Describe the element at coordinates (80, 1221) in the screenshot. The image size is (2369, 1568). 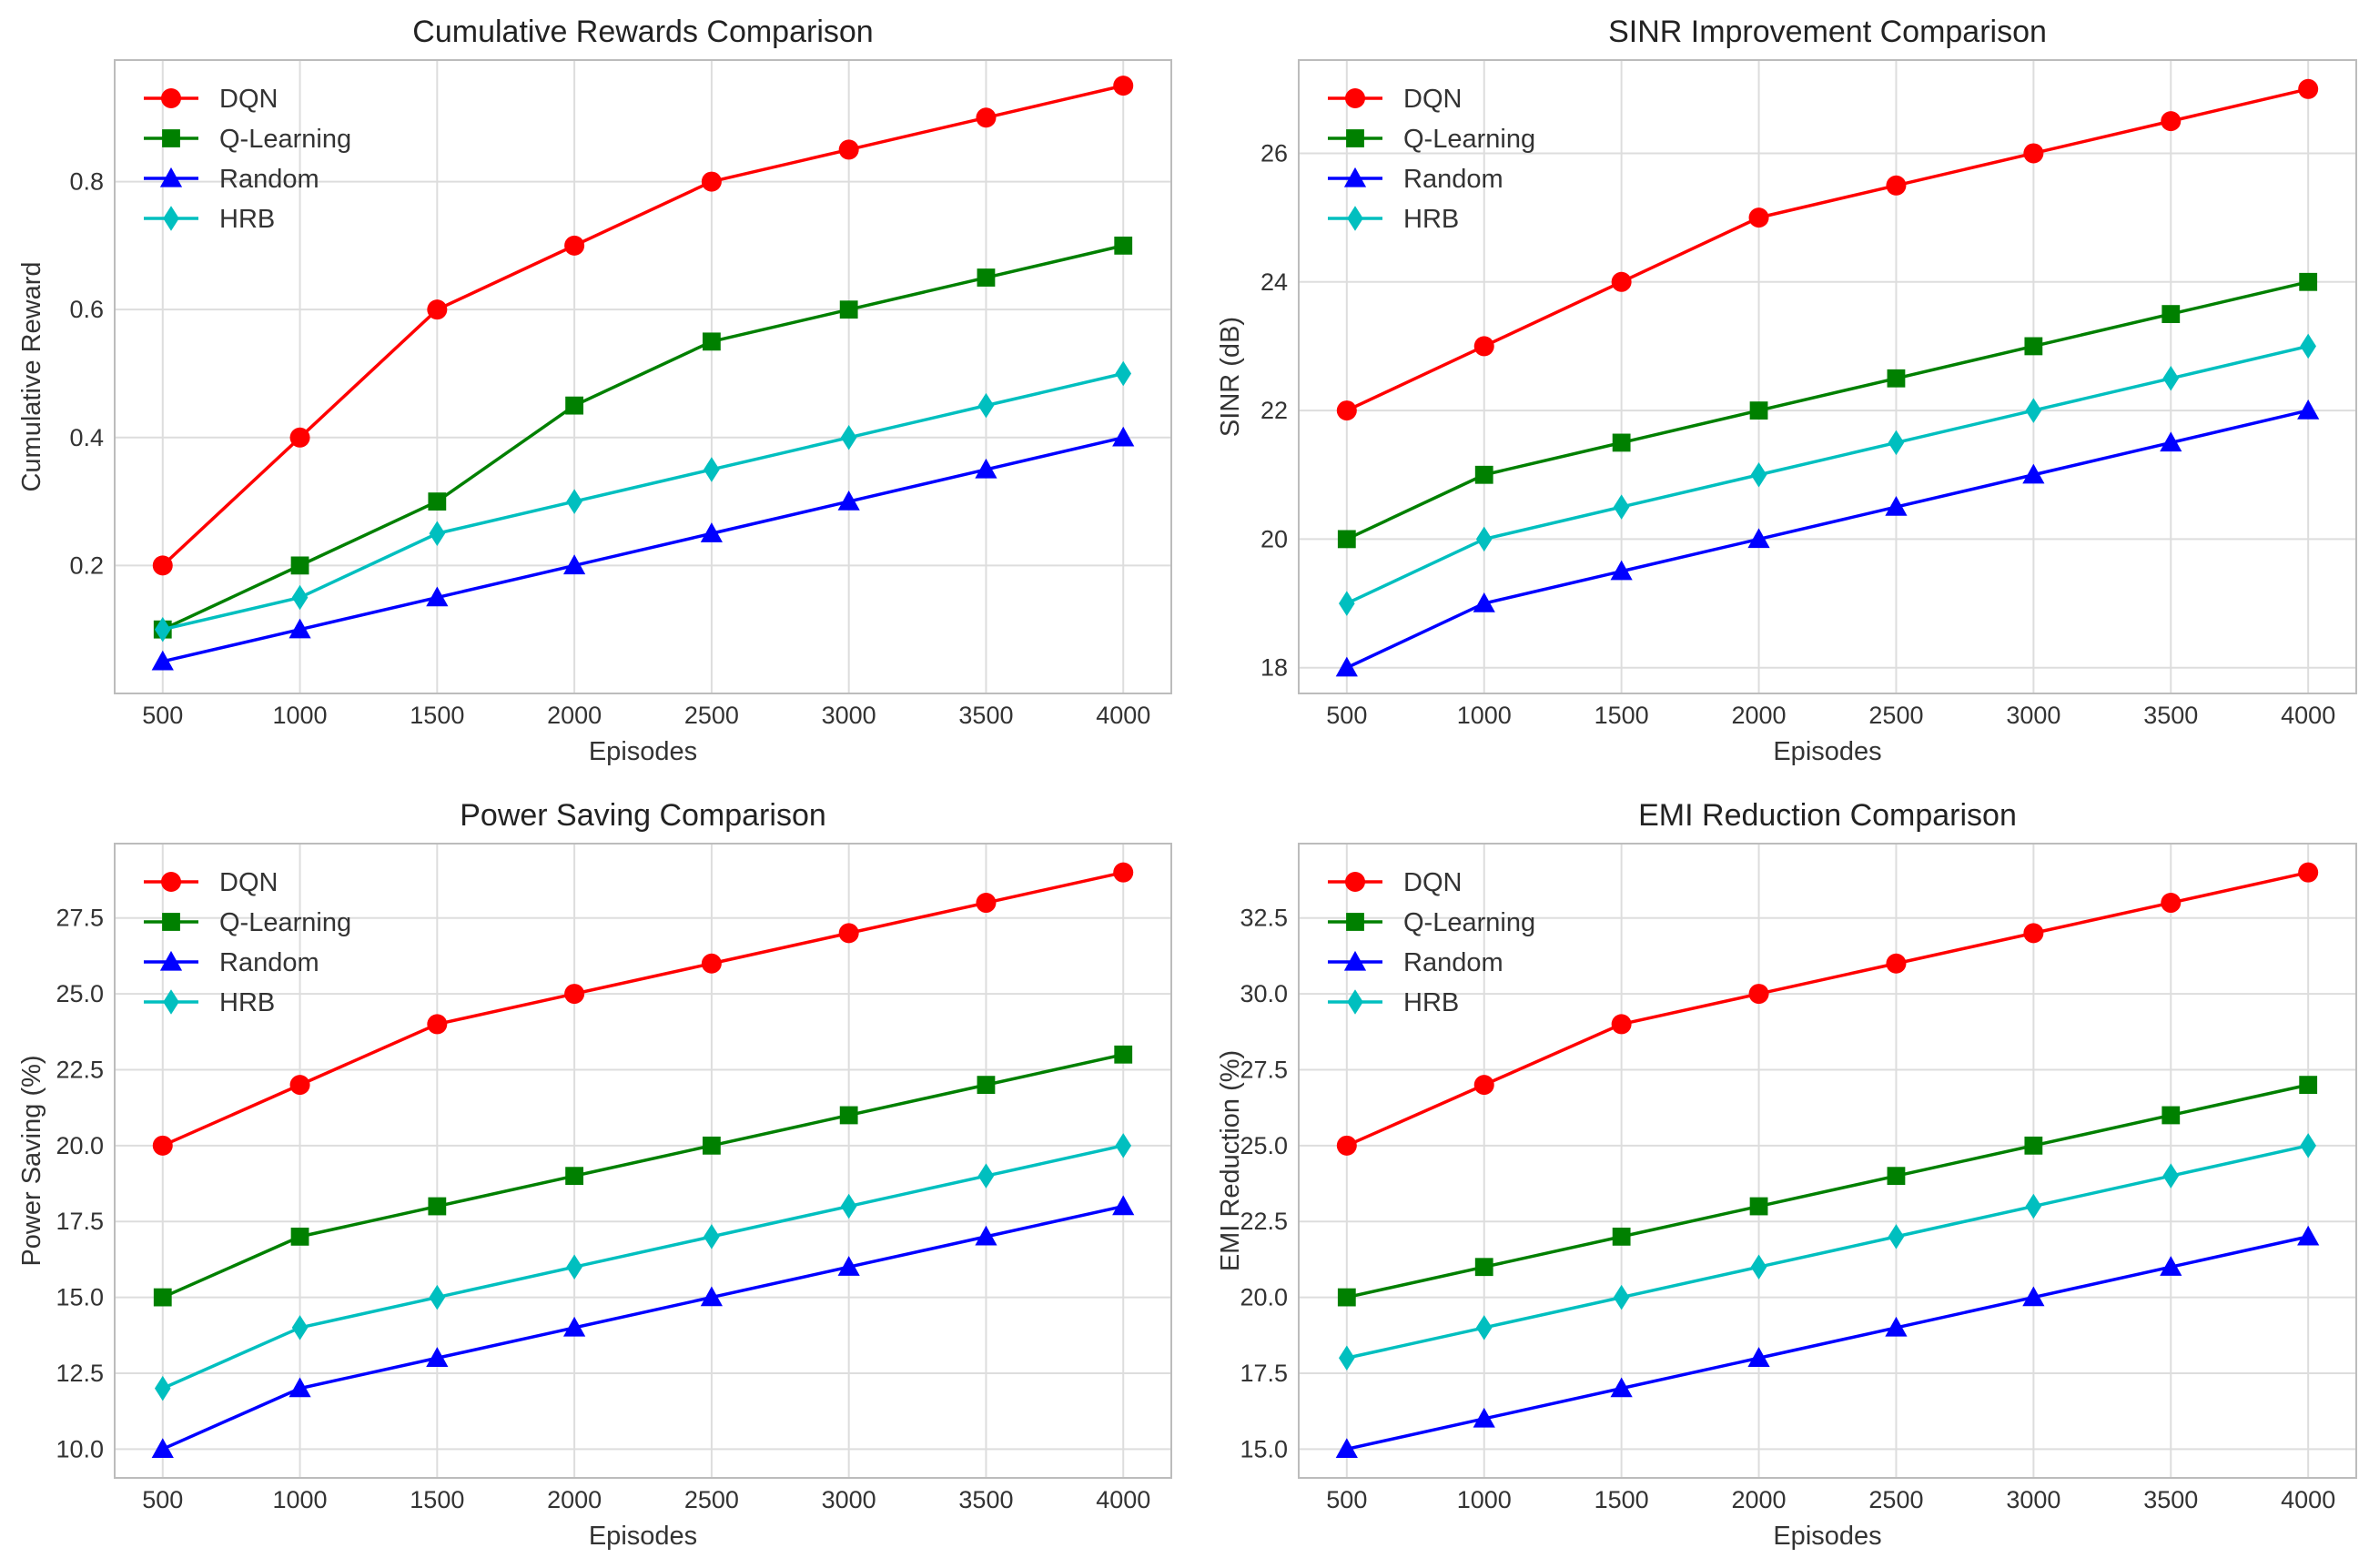
I see `y-tick-label: 17.5` at that location.